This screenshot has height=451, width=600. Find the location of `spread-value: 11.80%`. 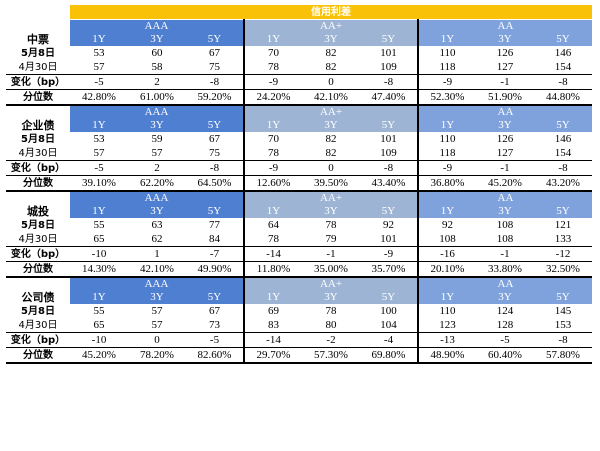

spread-value: 11.80% is located at coordinates (272, 269).